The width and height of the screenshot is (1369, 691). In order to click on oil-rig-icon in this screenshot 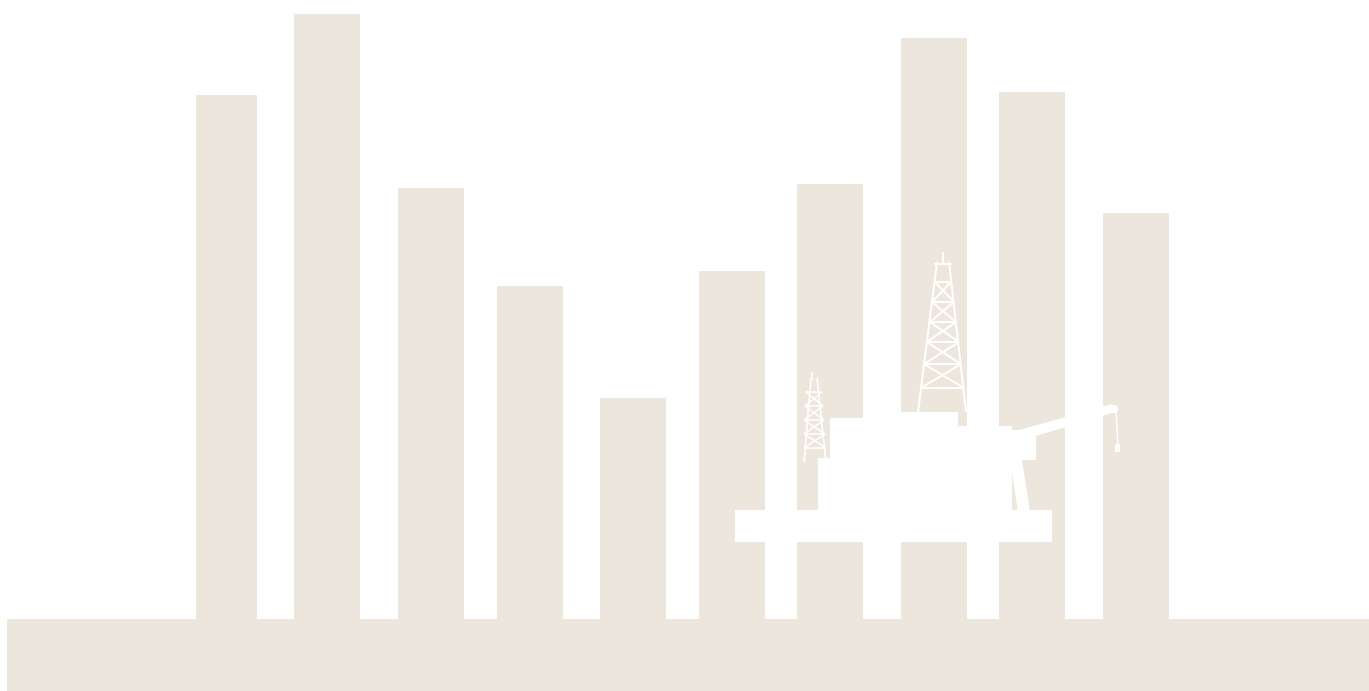, I will do `click(927, 397)`.